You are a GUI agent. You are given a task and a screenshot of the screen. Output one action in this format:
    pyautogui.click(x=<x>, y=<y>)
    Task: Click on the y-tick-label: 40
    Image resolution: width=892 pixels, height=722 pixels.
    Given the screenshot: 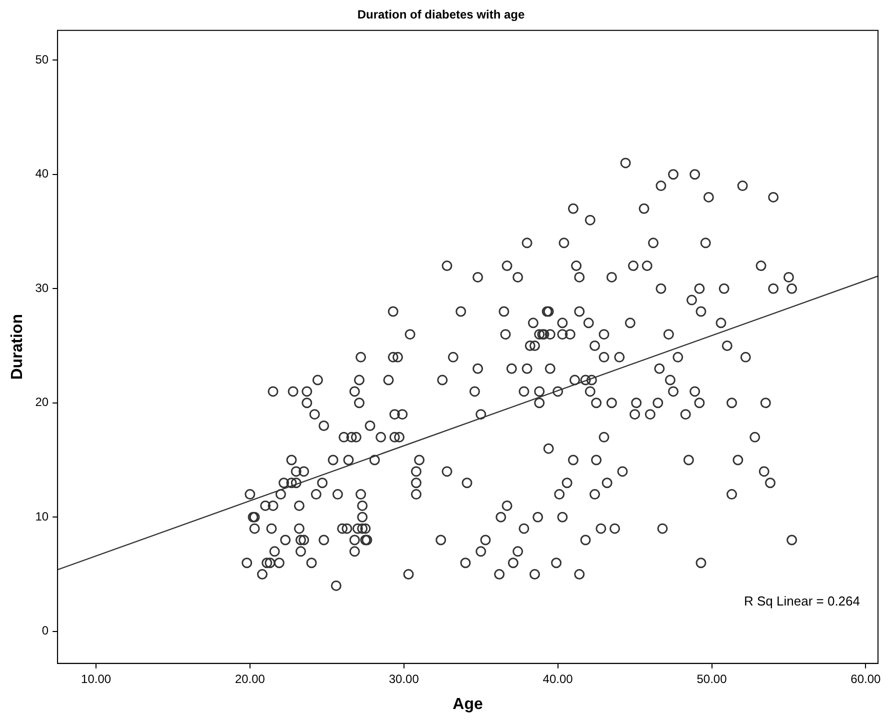 What is the action you would take?
    pyautogui.click(x=42, y=173)
    